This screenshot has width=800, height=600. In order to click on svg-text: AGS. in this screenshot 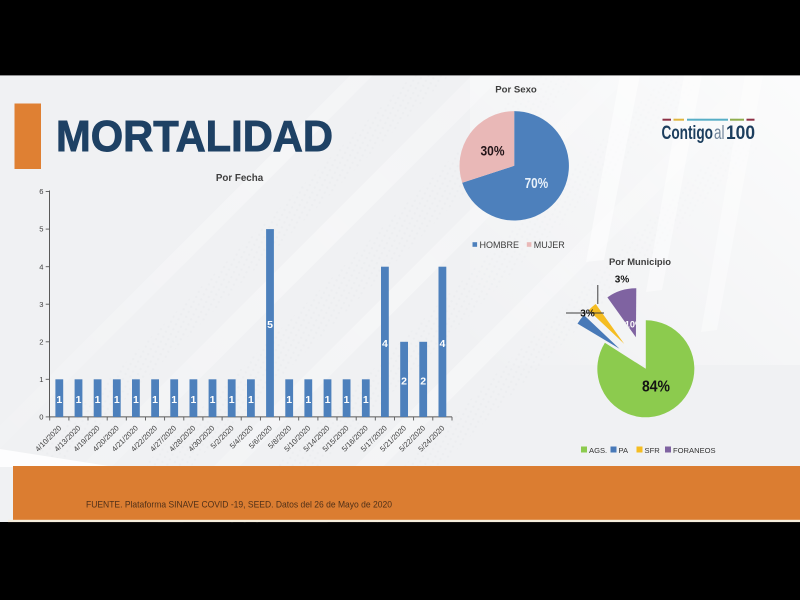, I will do `click(598, 450)`.